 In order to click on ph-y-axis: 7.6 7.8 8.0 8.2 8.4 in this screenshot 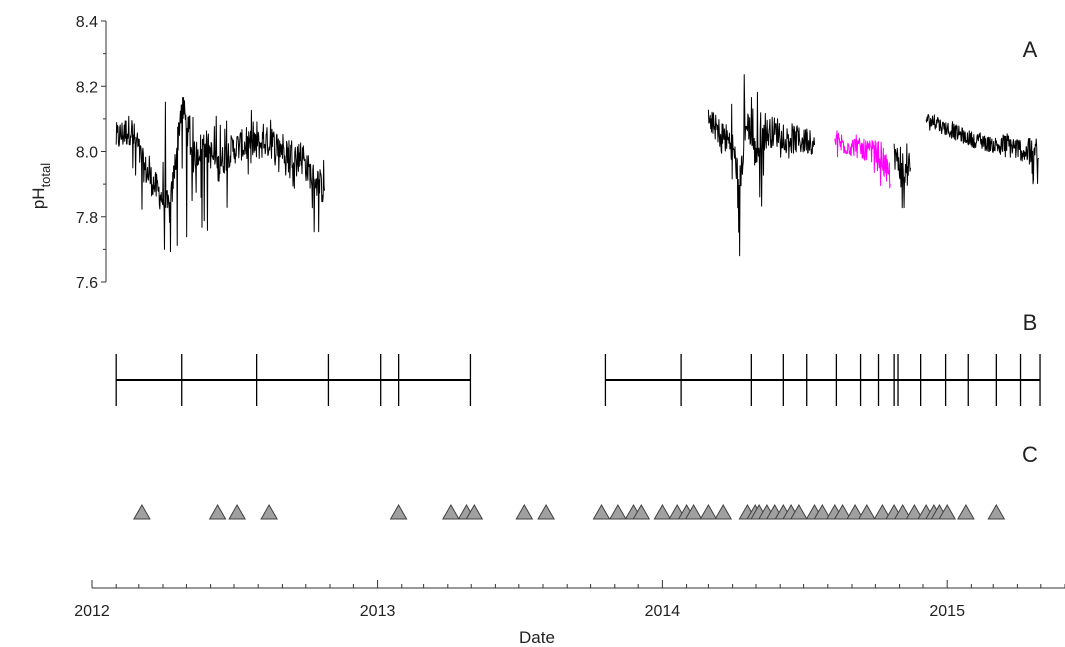, I will do `click(91, 153)`.